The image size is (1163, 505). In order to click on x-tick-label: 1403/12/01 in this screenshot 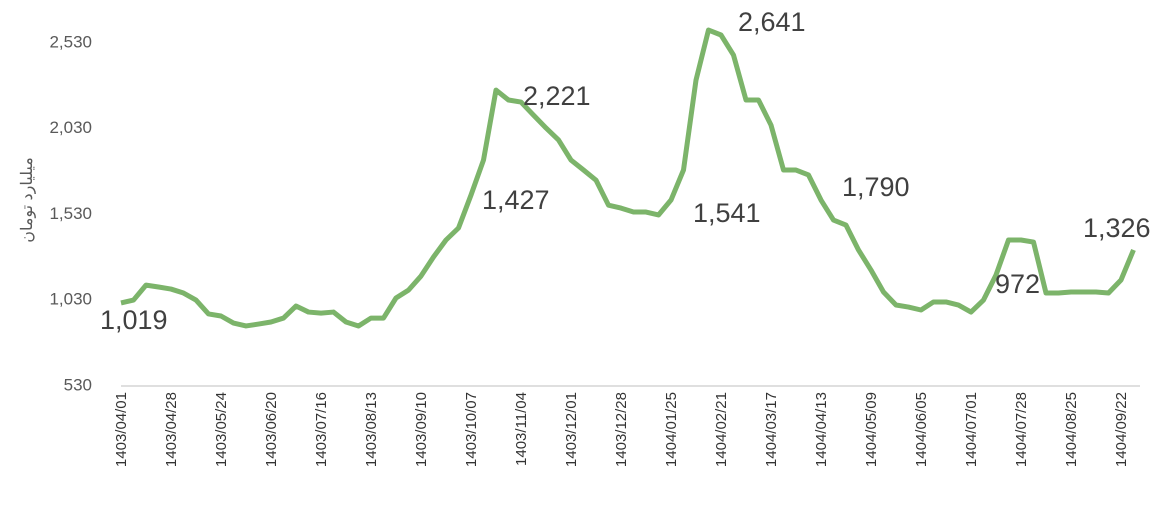, I will do `click(571, 429)`.